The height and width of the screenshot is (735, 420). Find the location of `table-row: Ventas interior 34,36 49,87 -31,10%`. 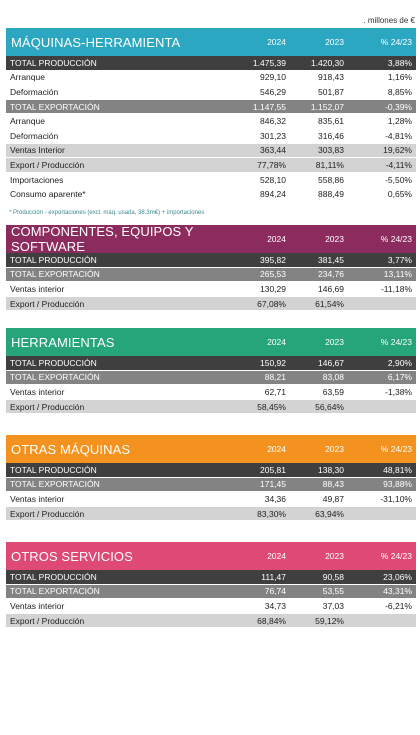

table-row: Ventas interior 34,36 49,87 -31,10% is located at coordinates (211, 499).